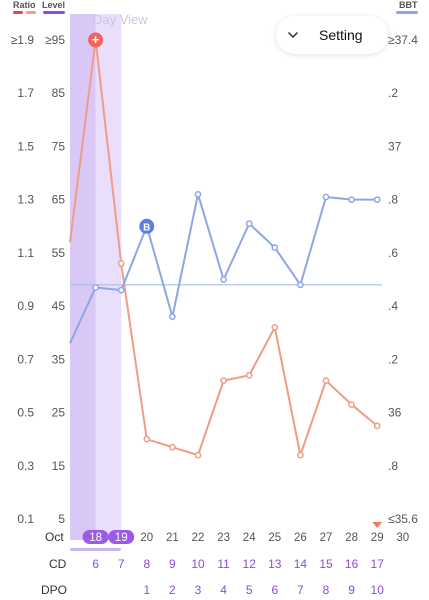 Image resolution: width=429 pixels, height=600 pixels. What do you see at coordinates (341, 35) in the screenshot?
I see `setting-label: Setting` at bounding box center [341, 35].